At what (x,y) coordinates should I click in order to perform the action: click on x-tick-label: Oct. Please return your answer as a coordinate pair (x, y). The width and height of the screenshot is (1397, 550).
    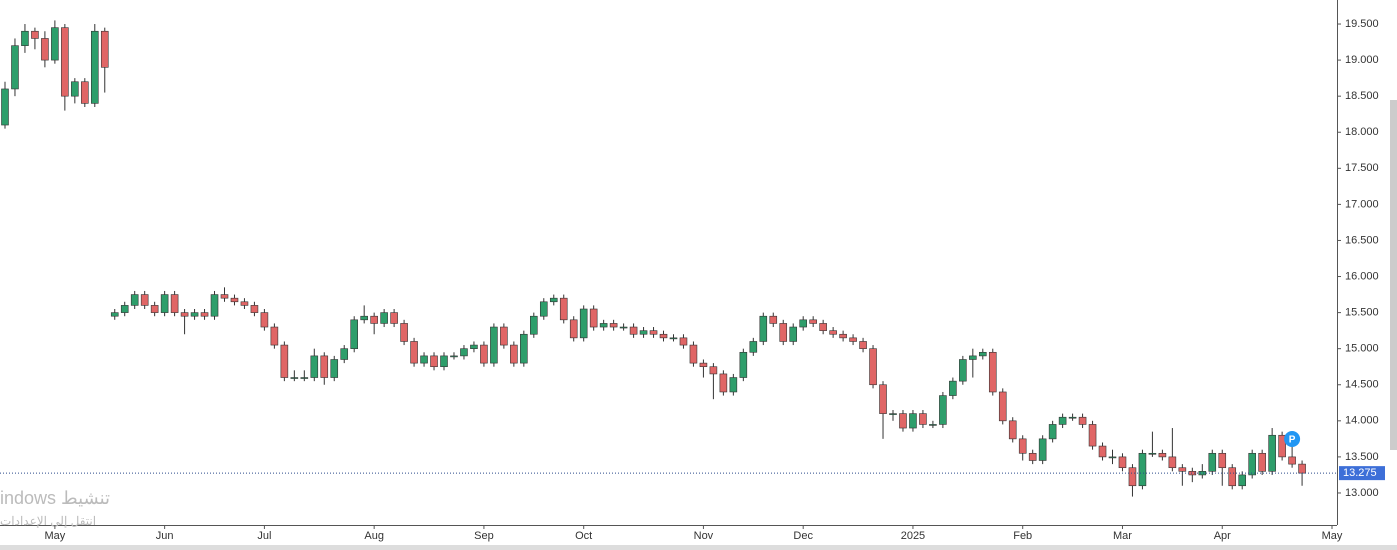
    Looking at the image, I should click on (583, 536).